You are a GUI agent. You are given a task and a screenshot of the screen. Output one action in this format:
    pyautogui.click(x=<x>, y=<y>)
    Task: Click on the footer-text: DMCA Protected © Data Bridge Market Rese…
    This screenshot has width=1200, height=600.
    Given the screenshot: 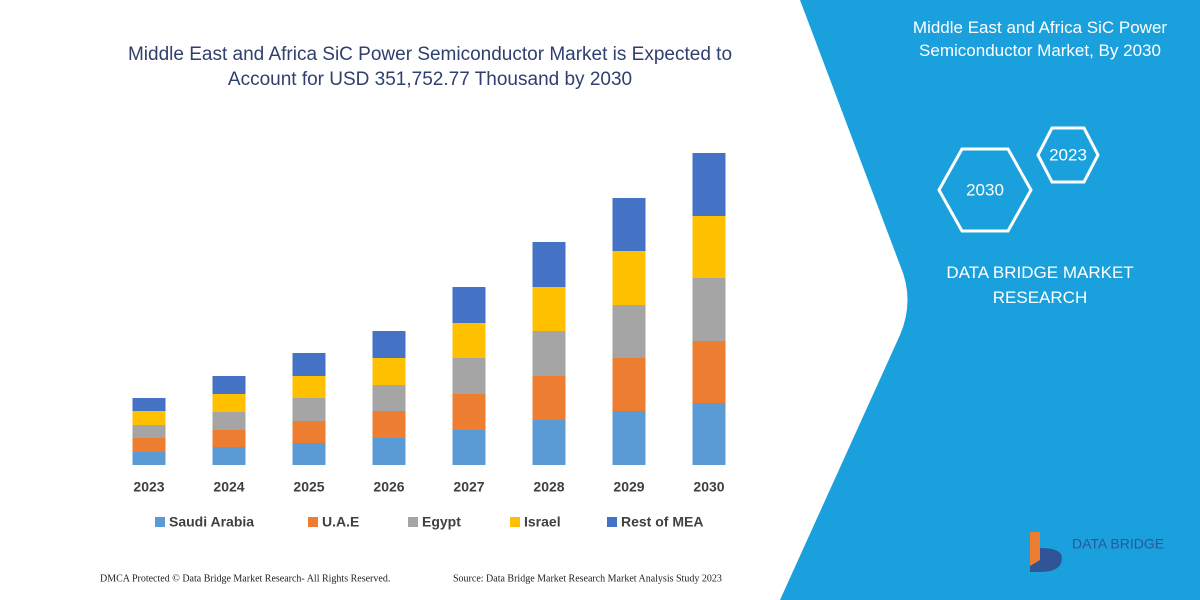 What is the action you would take?
    pyautogui.click(x=245, y=578)
    